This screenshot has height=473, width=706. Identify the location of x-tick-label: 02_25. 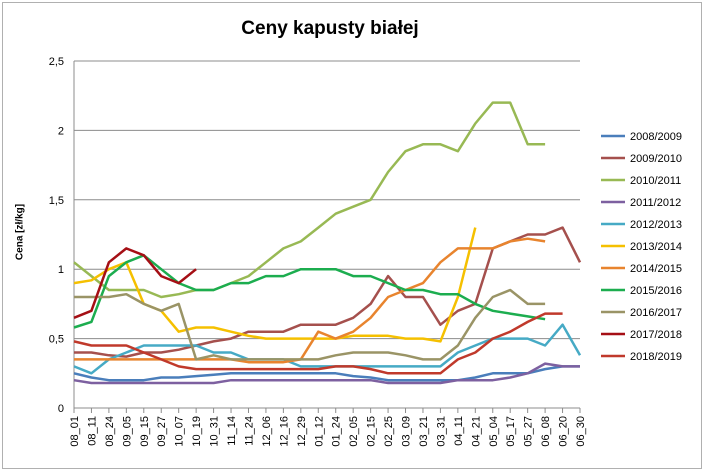
(389, 431).